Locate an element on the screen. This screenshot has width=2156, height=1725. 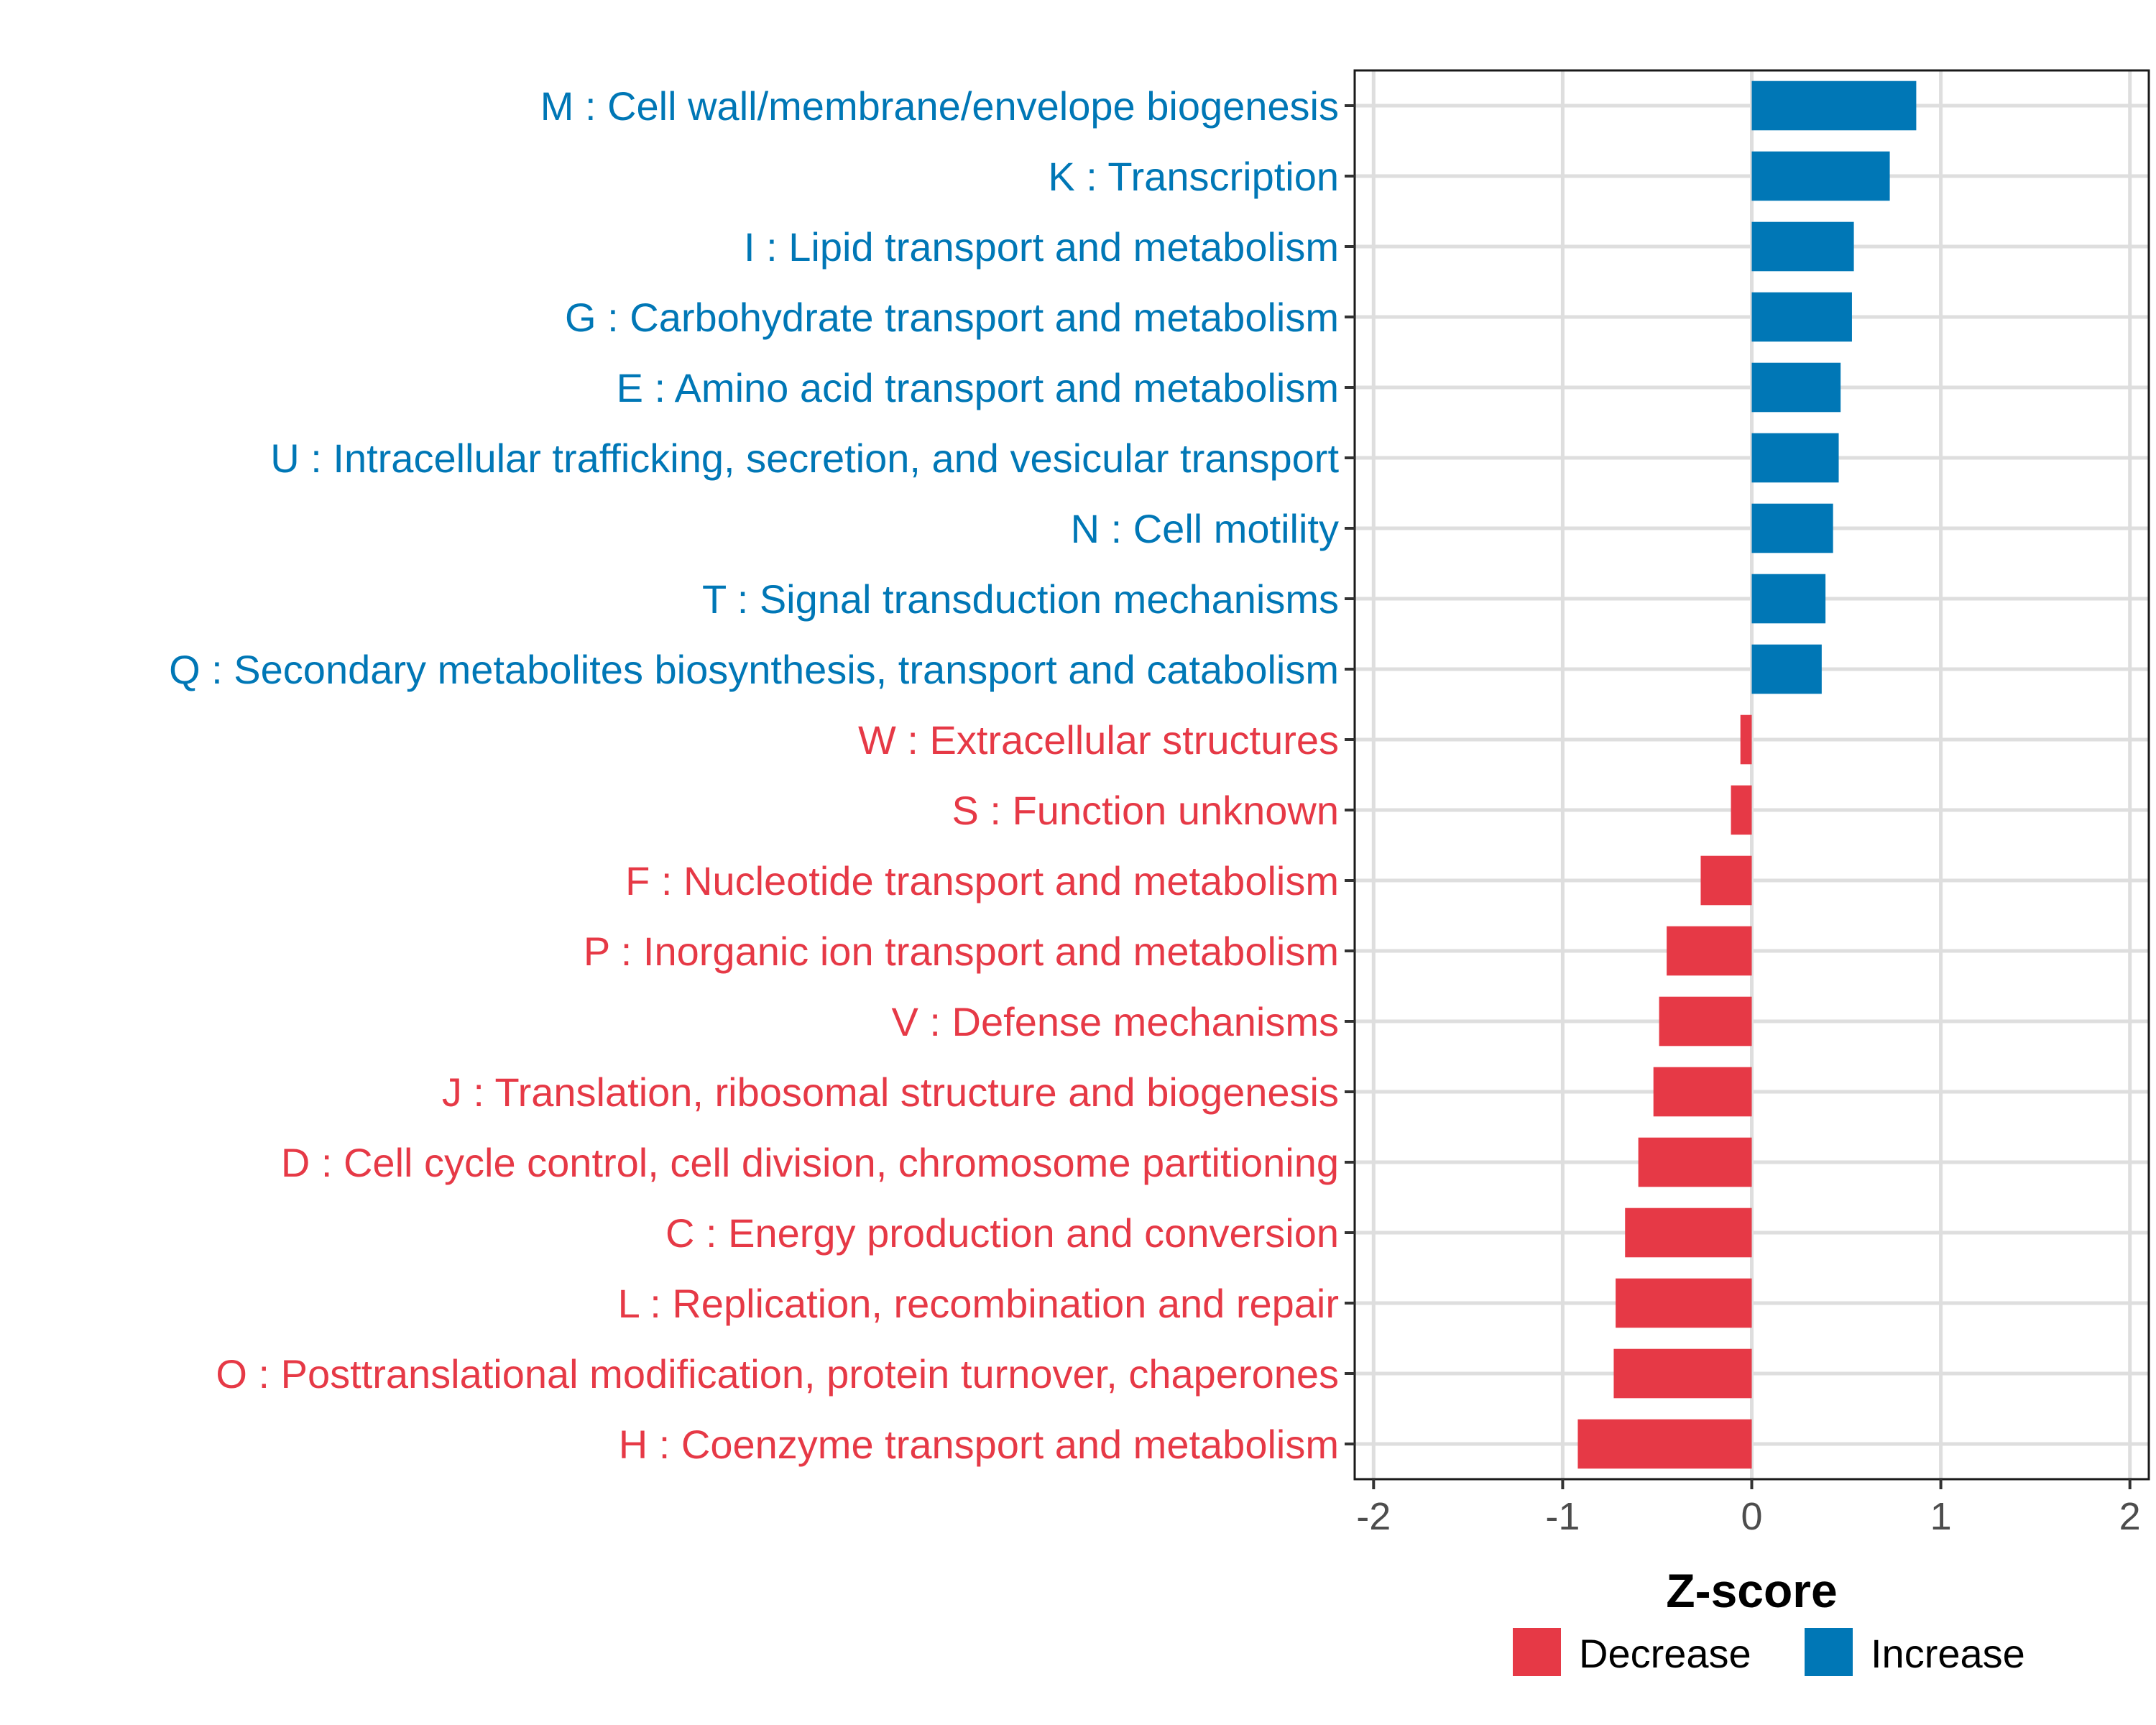
x-axis-ticks: -2 -1 0 1 2 is located at coordinates (1748, 1508).